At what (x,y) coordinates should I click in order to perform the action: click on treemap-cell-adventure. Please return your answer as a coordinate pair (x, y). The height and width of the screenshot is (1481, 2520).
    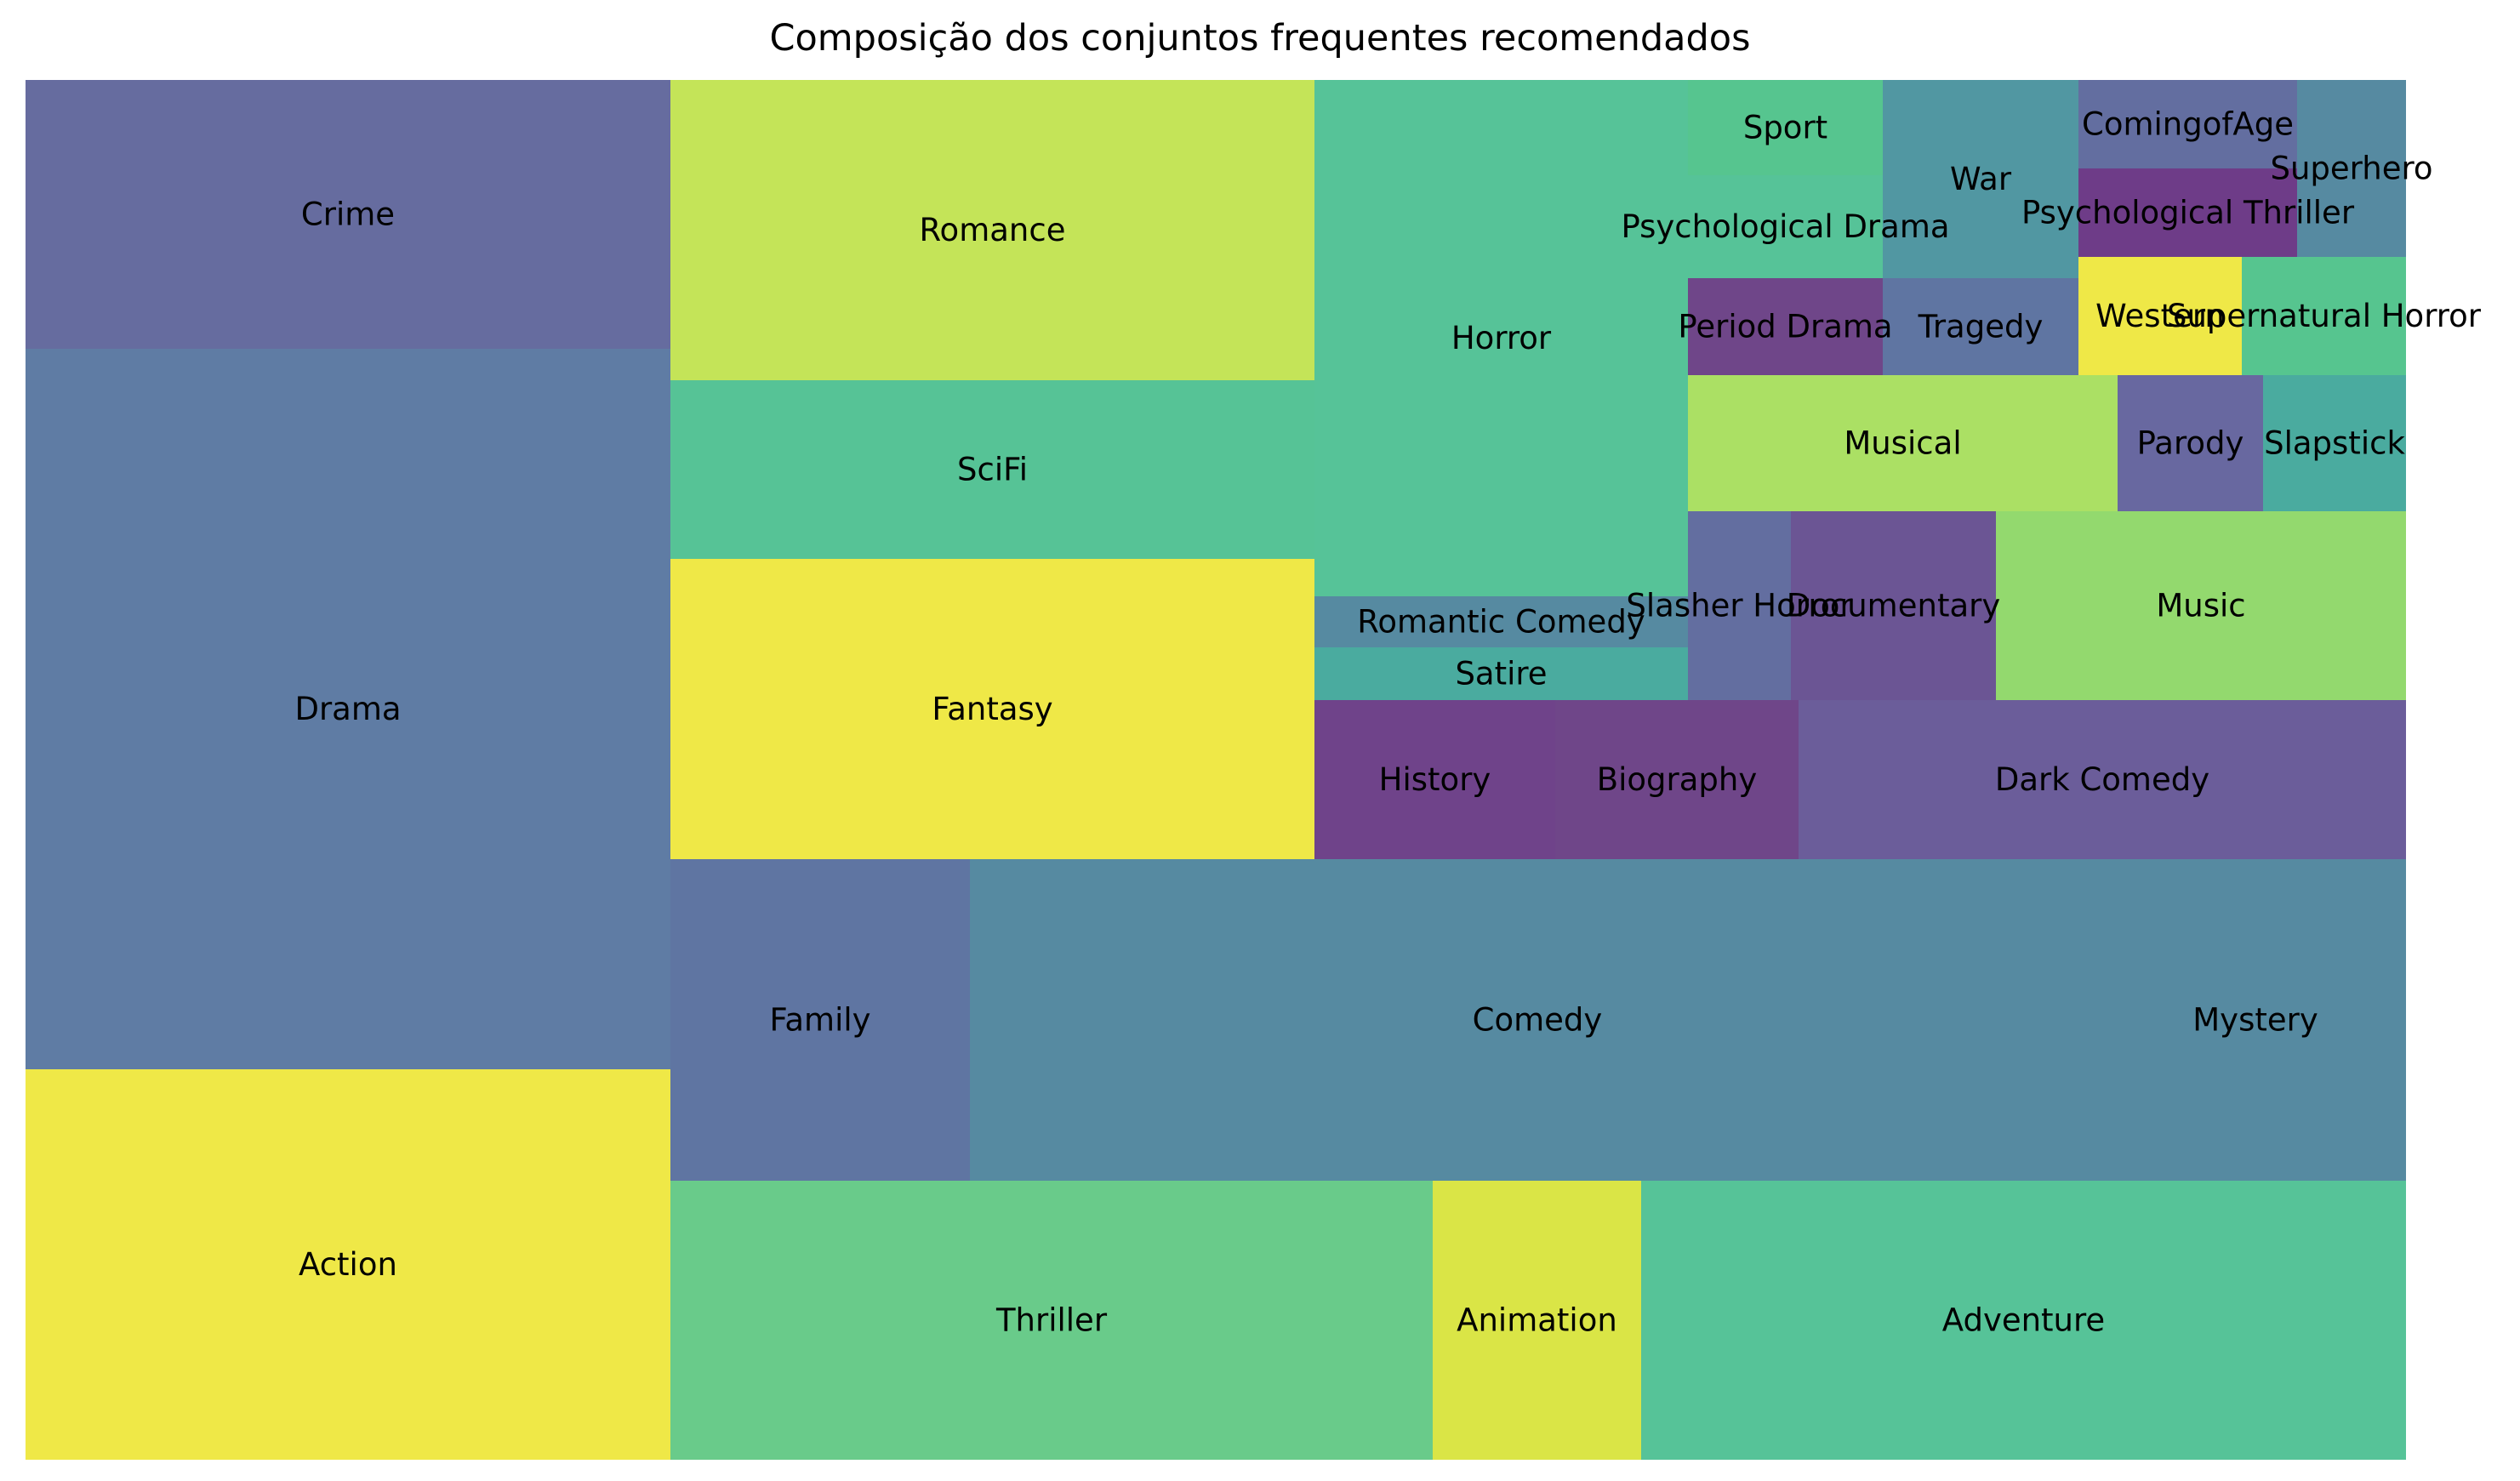
    Looking at the image, I should click on (2023, 1320).